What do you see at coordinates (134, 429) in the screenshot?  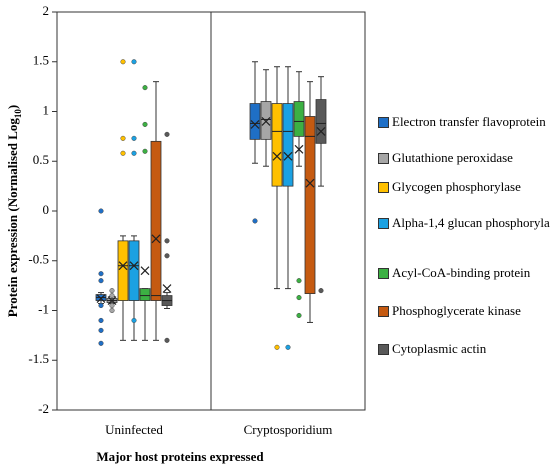 I see `x-tick-label: Uninfected` at bounding box center [134, 429].